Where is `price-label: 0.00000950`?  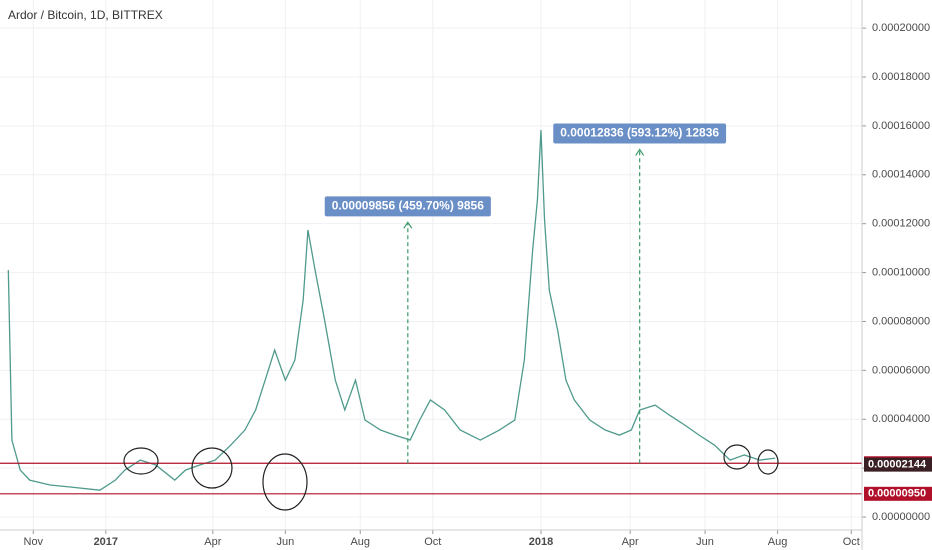
price-label: 0.00000950 is located at coordinates (897, 494).